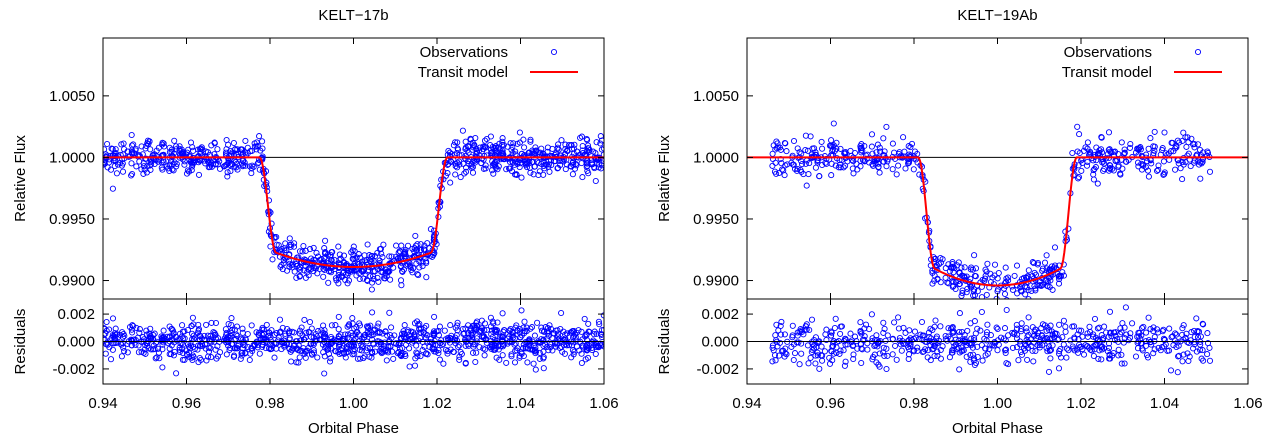 Image resolution: width=1287 pixels, height=448 pixels. Describe the element at coordinates (997, 340) in the screenshot. I see `residual-plot-area` at that location.